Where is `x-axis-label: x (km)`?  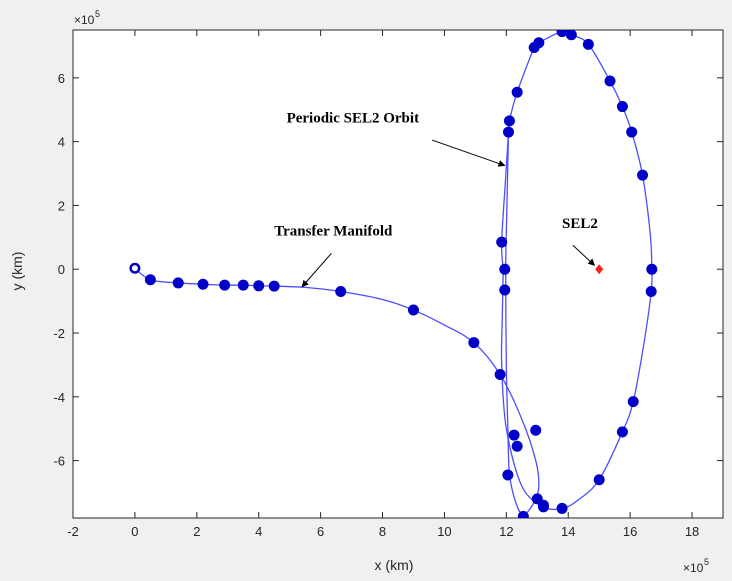 x-axis-label: x (km) is located at coordinates (394, 565).